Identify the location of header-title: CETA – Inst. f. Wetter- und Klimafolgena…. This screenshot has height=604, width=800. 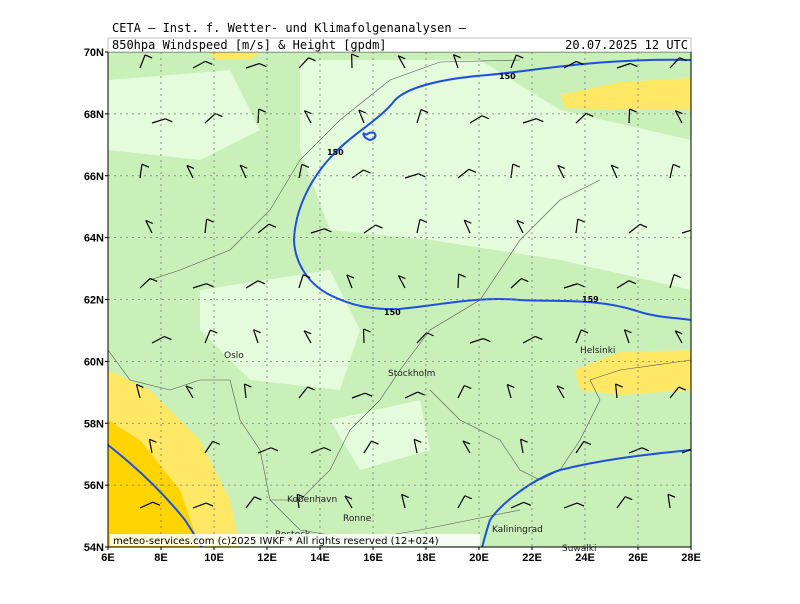
(289, 28).